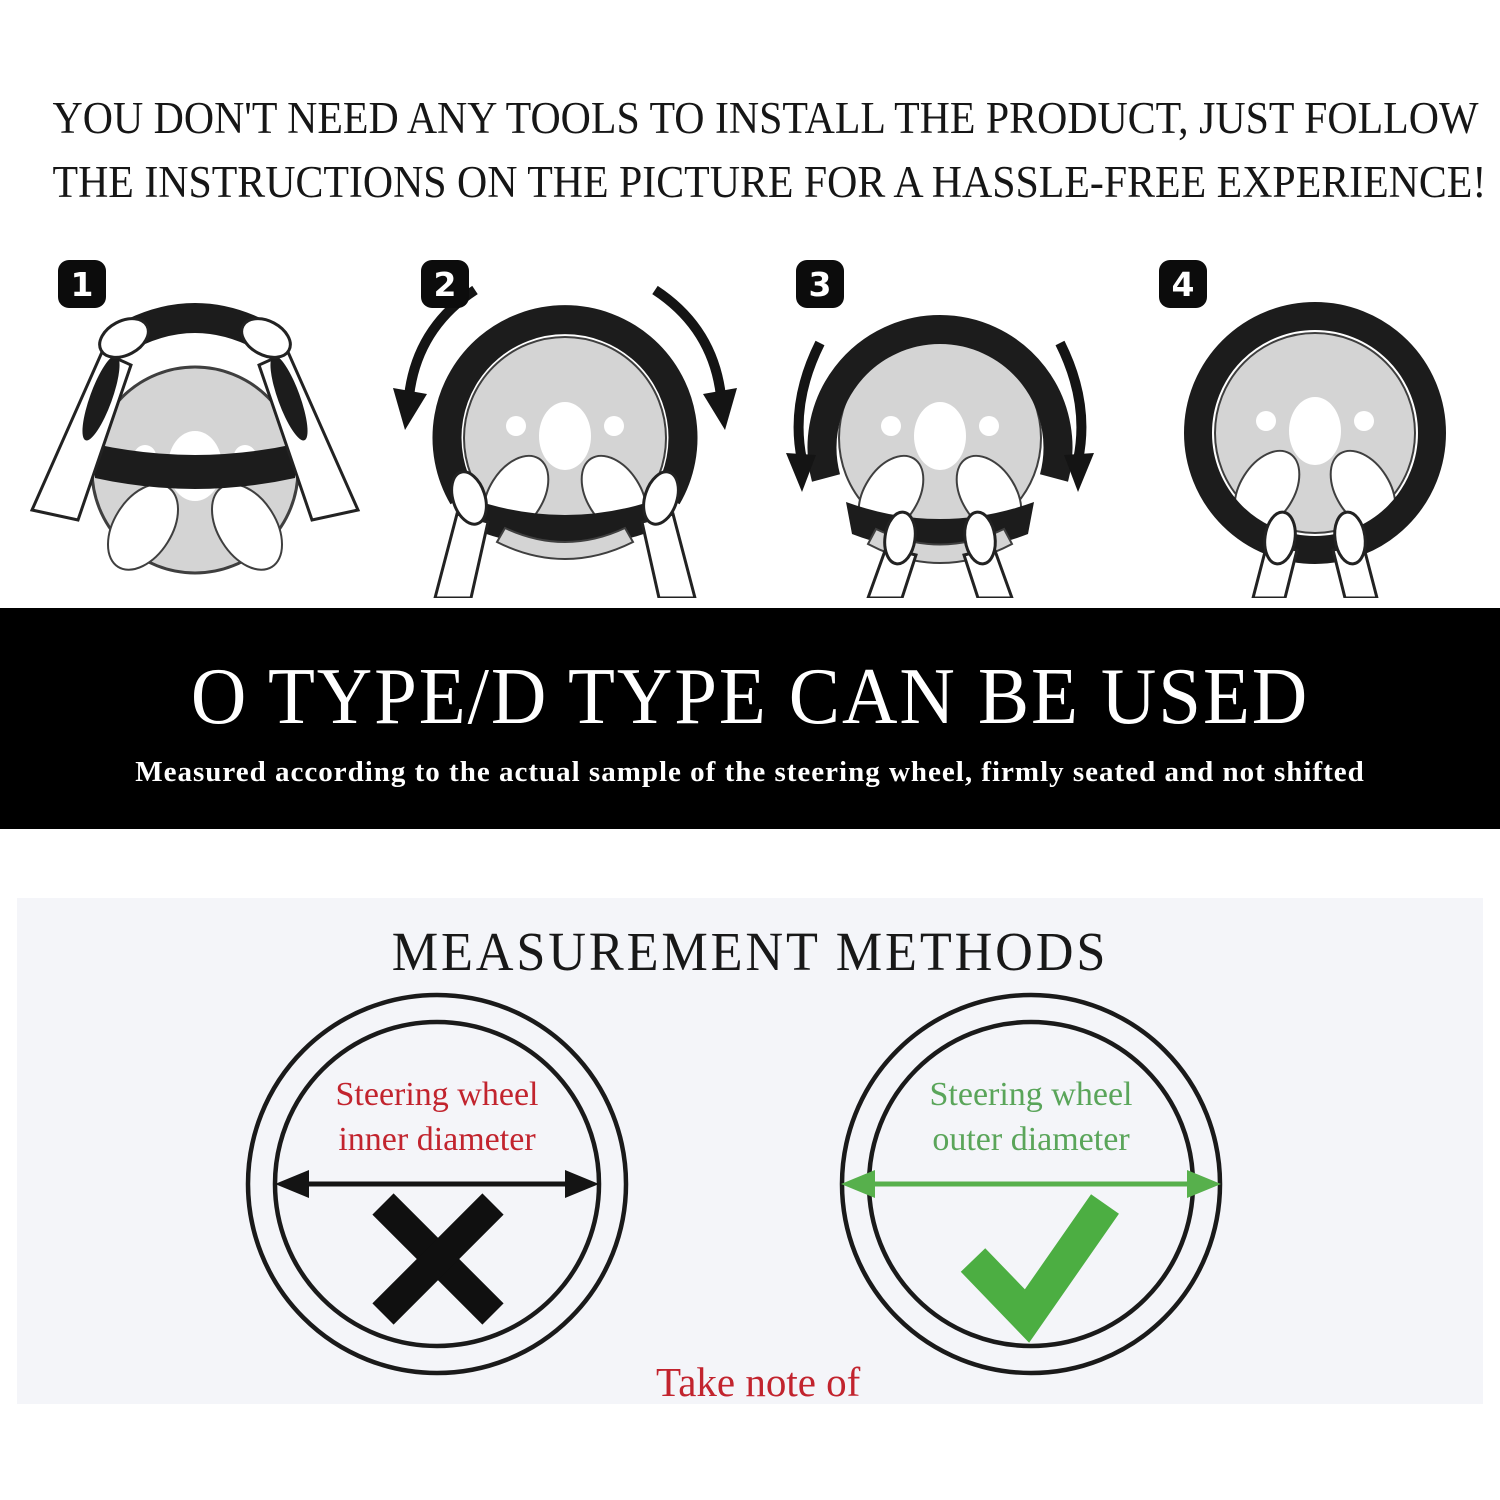  What do you see at coordinates (750, 951) in the screenshot?
I see `measurement-title: MEASUREMENT METHODS` at bounding box center [750, 951].